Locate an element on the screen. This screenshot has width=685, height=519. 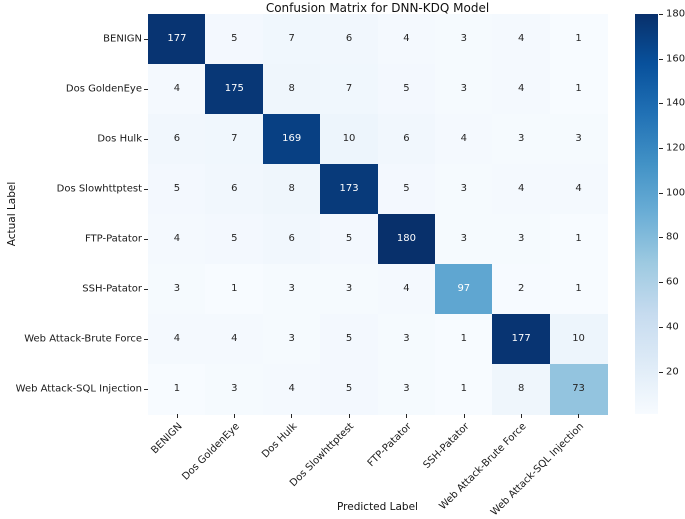
cell-value: 175 is located at coordinates (234, 89).